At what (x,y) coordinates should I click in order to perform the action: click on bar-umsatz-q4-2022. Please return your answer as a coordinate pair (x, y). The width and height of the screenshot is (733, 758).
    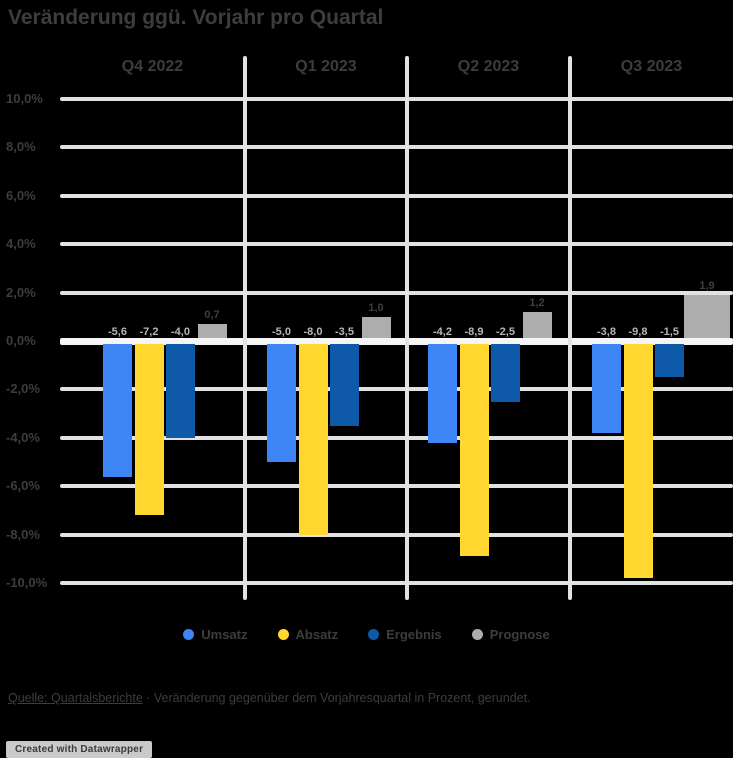
    Looking at the image, I should click on (117, 410).